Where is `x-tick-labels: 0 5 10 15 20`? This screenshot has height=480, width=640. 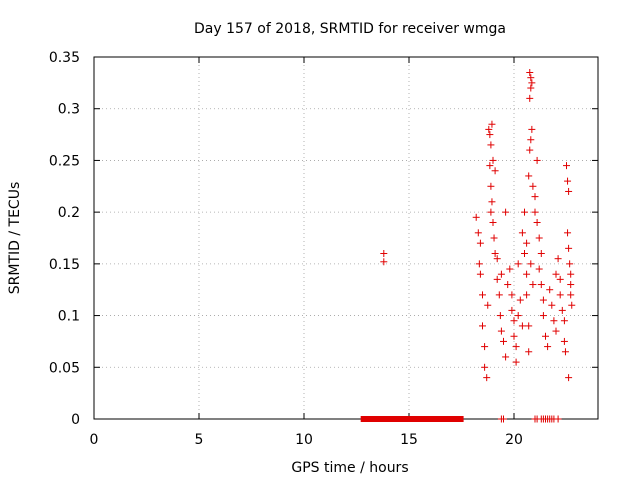
x-tick-labels: 0 5 10 15 20 is located at coordinates (306, 440).